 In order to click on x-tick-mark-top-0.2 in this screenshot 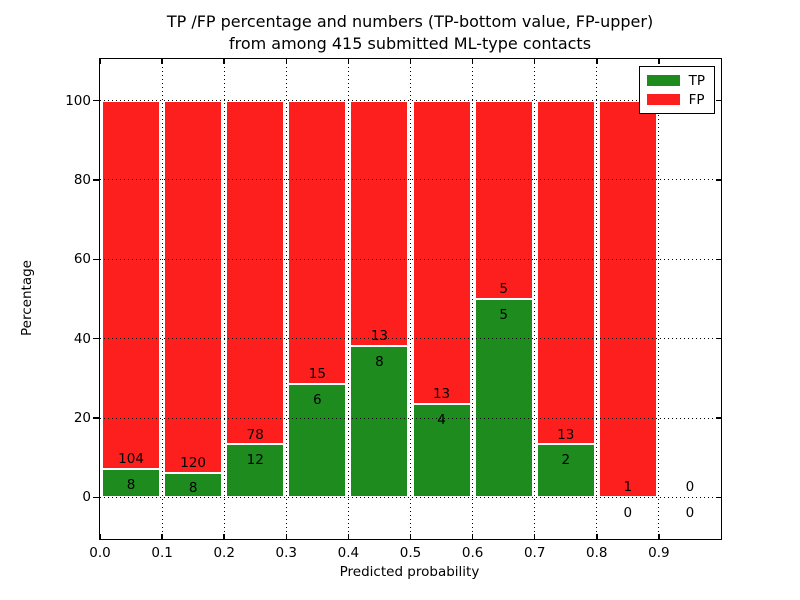, I will do `click(224, 61)`.